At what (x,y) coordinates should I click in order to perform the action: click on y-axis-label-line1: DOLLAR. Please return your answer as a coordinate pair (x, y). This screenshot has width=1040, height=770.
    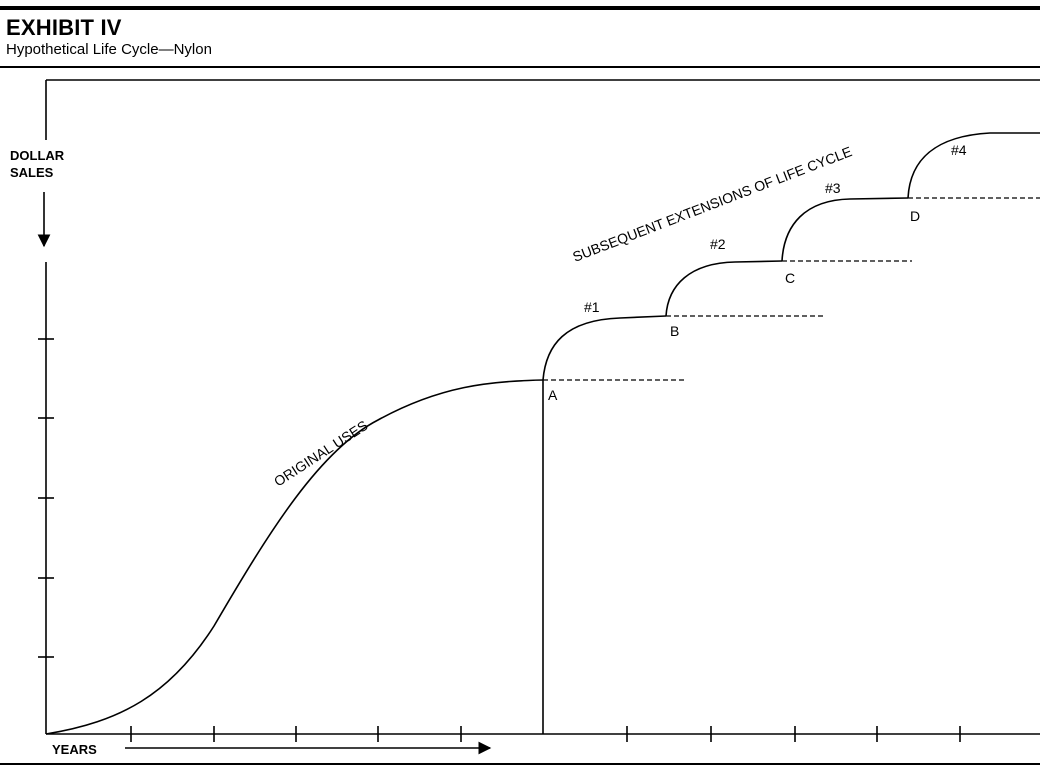
    Looking at the image, I should click on (37, 155).